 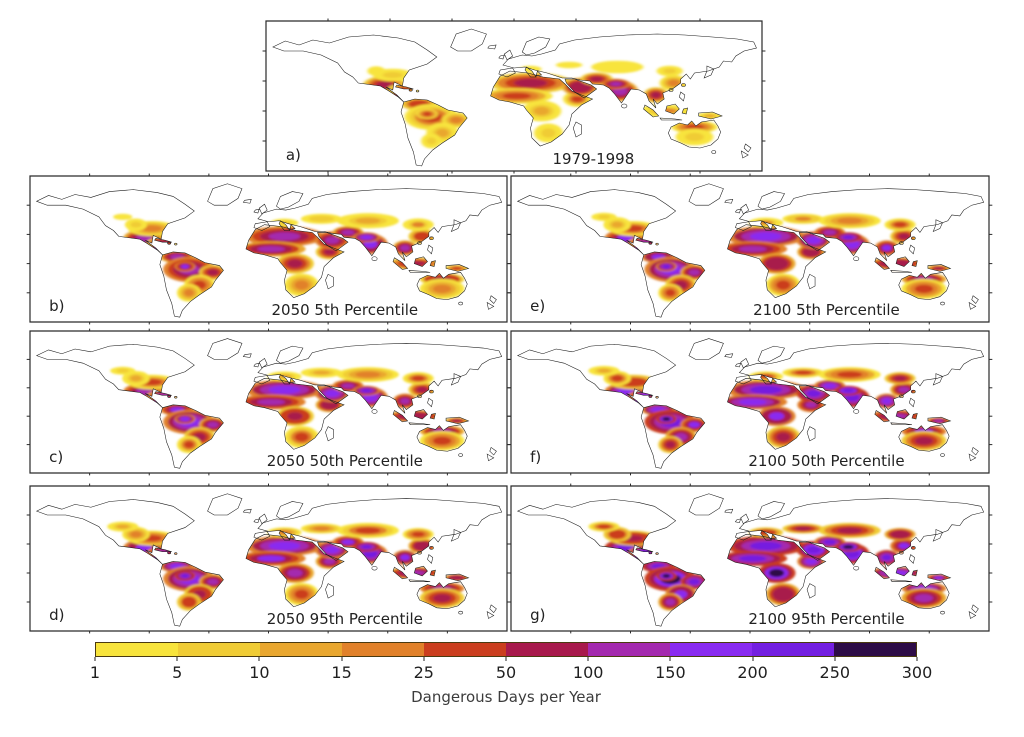 I want to click on colorbar-tick-label-100: 100, so click(x=588, y=672).